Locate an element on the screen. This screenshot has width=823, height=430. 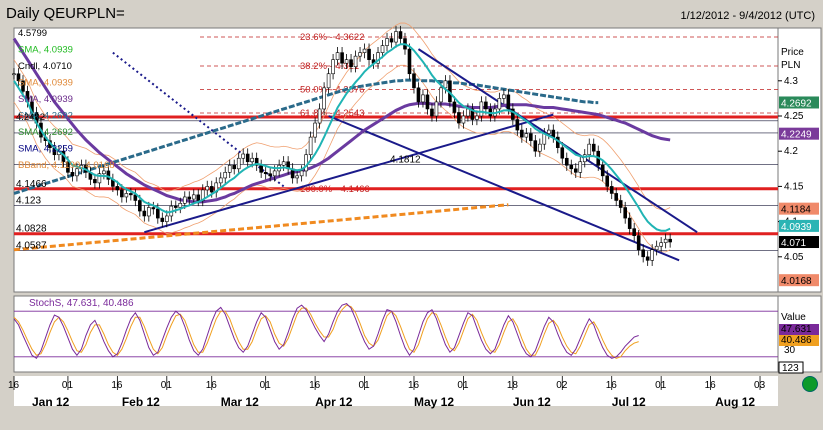
stoch-label: StochS, 47.631, 40.486 is located at coordinates (81, 303).